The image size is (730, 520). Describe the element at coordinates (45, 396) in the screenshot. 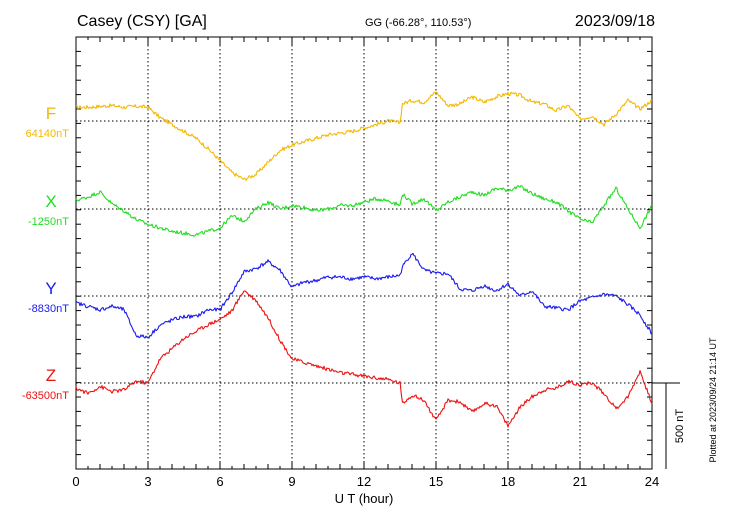

I see `baseline-value-label: -63500nT` at that location.